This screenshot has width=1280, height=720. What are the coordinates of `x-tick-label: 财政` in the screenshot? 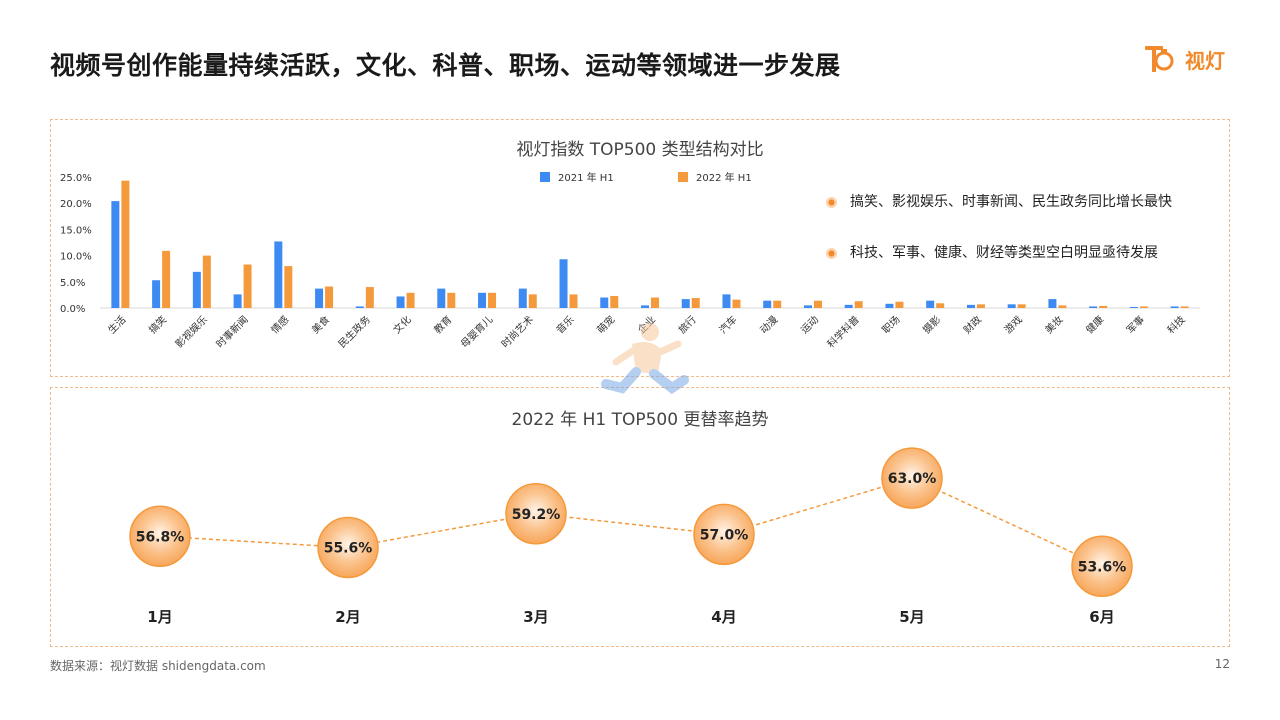 It's located at (972, 324).